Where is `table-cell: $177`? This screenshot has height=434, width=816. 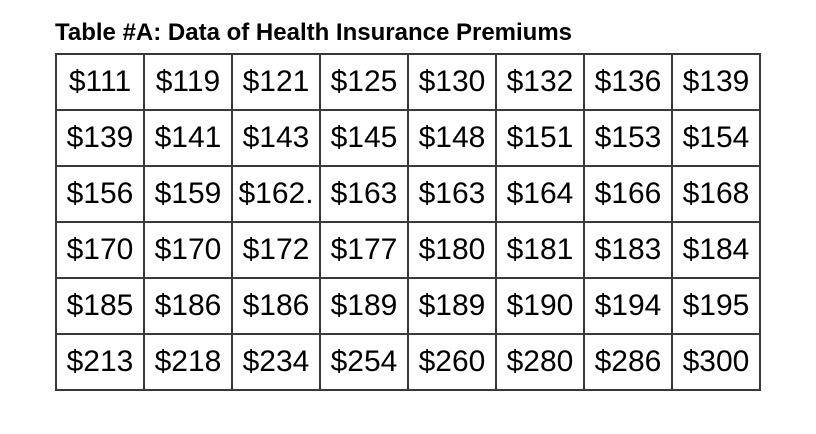
table-cell: $177 is located at coordinates (364, 250).